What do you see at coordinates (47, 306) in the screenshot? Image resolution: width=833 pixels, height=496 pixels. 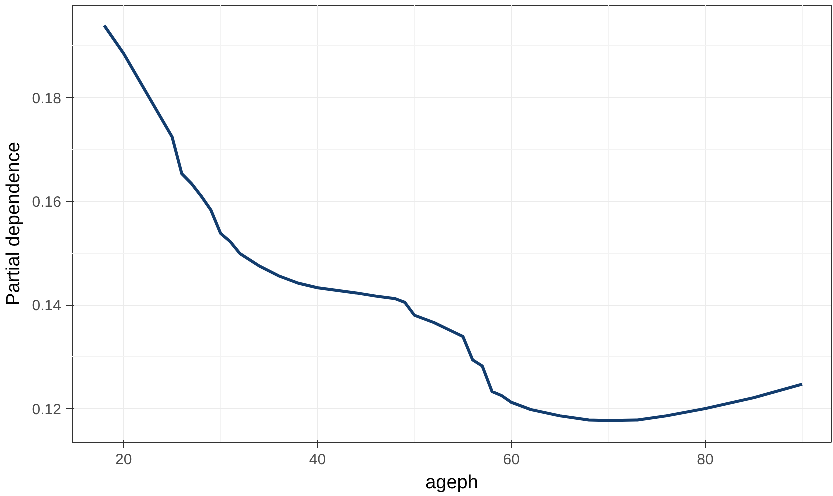 I see `y-tick-label: 0.14` at bounding box center [47, 306].